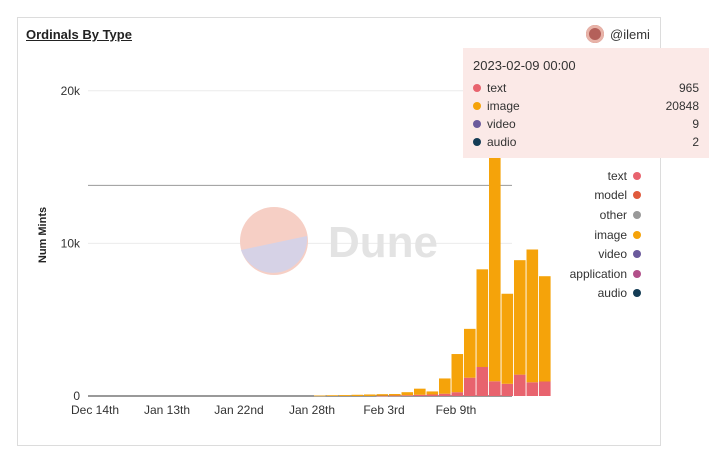 The width and height of the screenshot is (719, 462). I want to click on legend-label: image, so click(610, 234).